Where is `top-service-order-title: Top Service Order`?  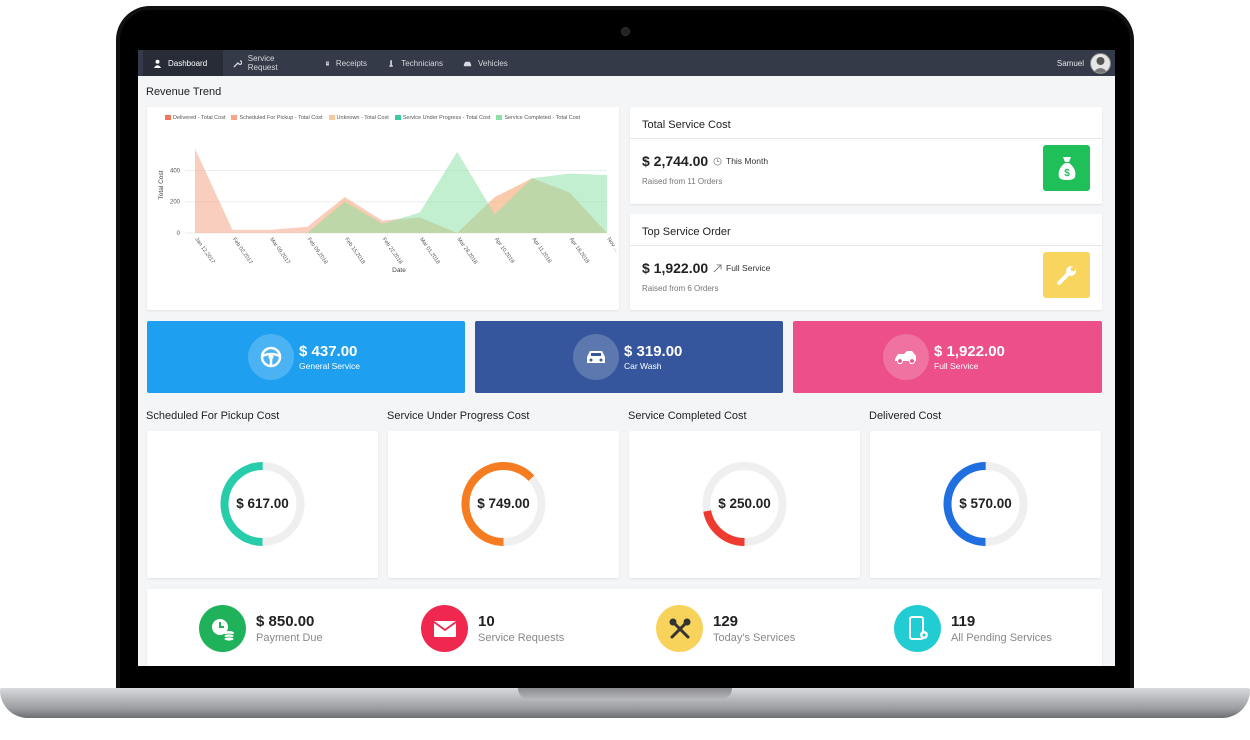
top-service-order-title: Top Service Order is located at coordinates (686, 232).